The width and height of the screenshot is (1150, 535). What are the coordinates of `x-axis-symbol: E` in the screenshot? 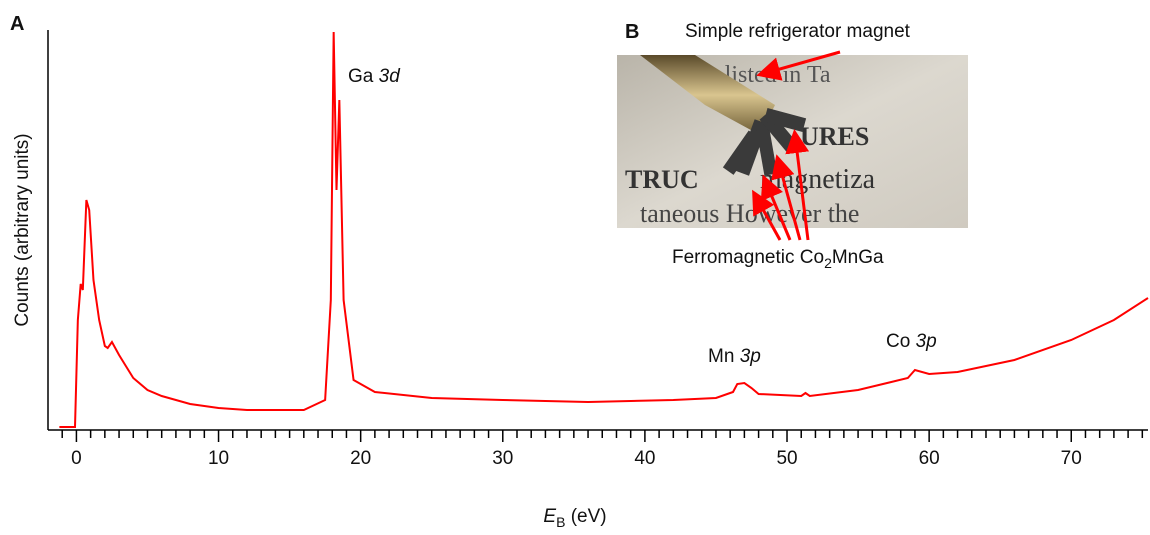 It's located at (549, 516).